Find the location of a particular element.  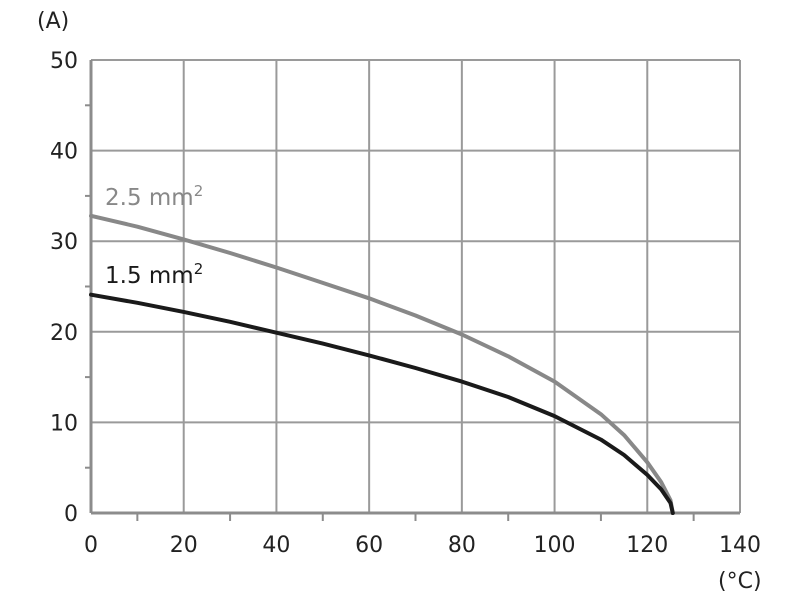

x-tick-label: 40 is located at coordinates (276, 545).